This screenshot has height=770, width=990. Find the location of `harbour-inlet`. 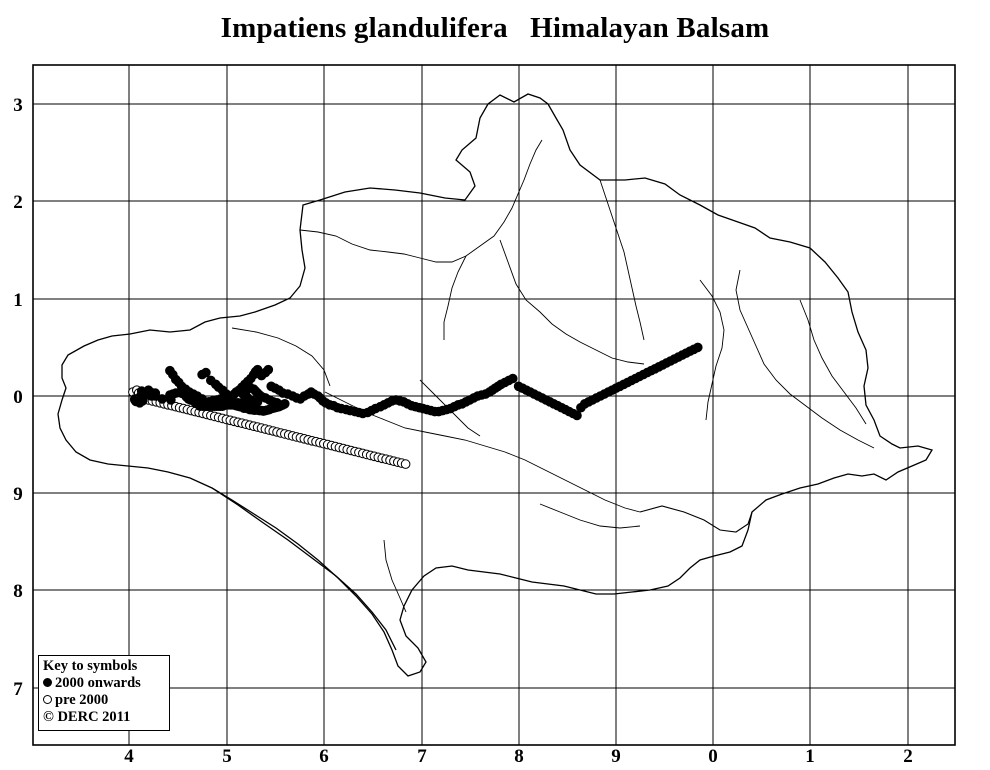

harbour-inlet is located at coordinates (696, 519).